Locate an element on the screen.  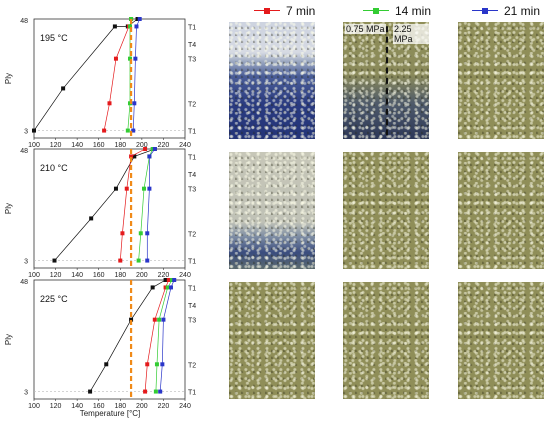
photo-225c-14min is located at coordinates (386, 340).